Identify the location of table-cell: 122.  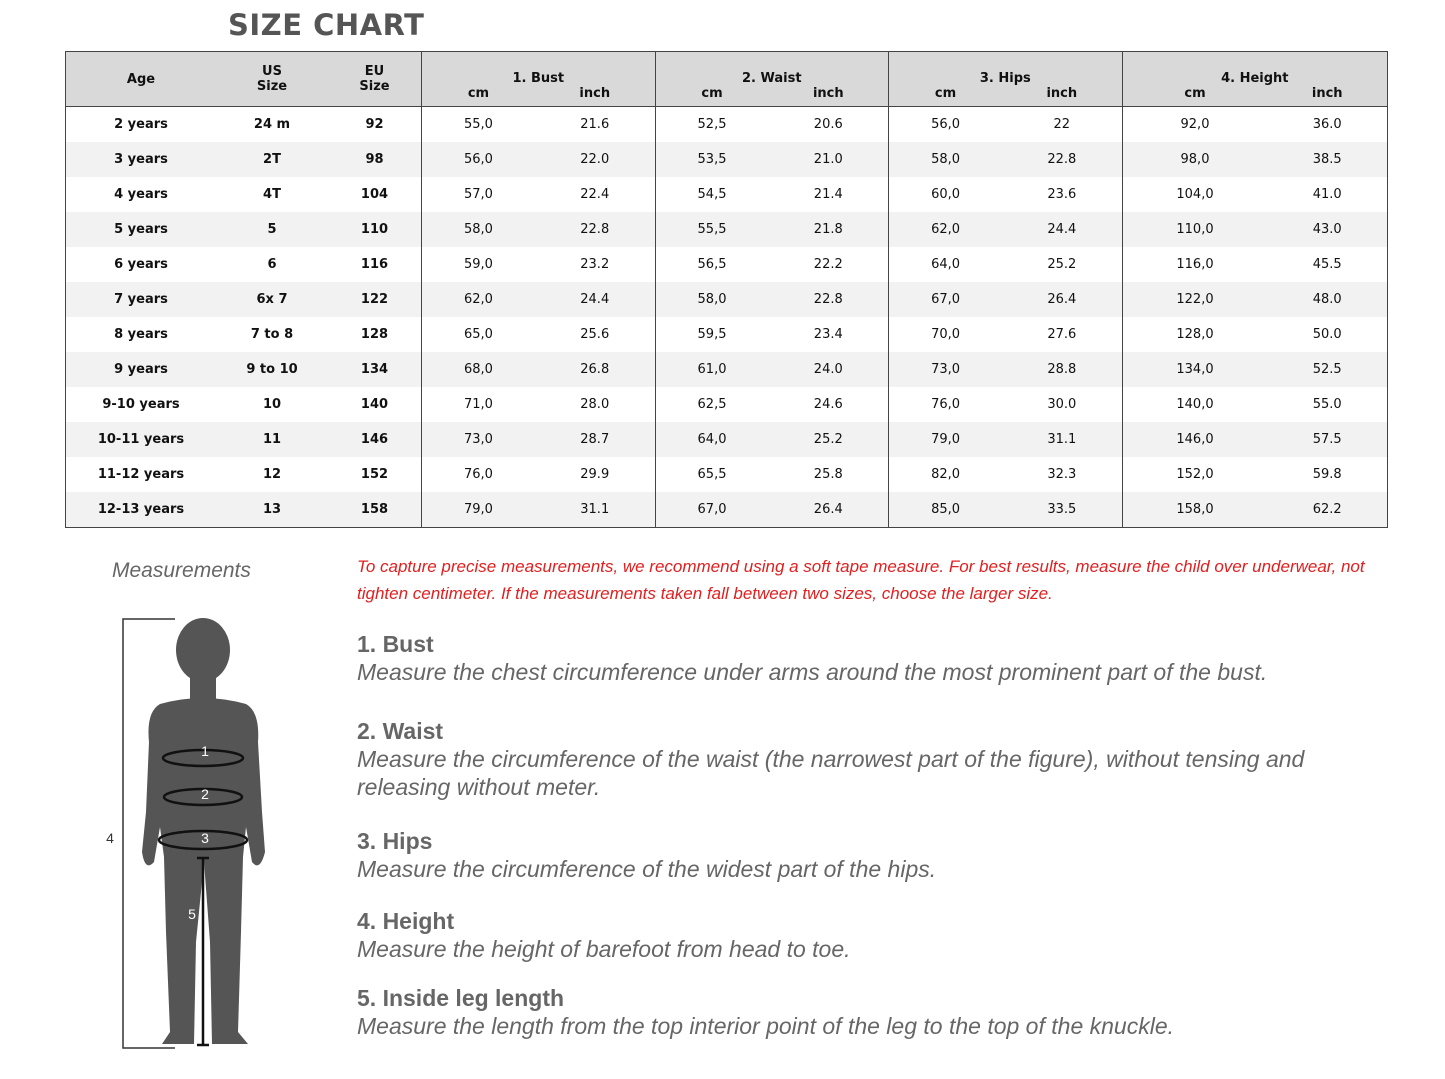
(375, 299).